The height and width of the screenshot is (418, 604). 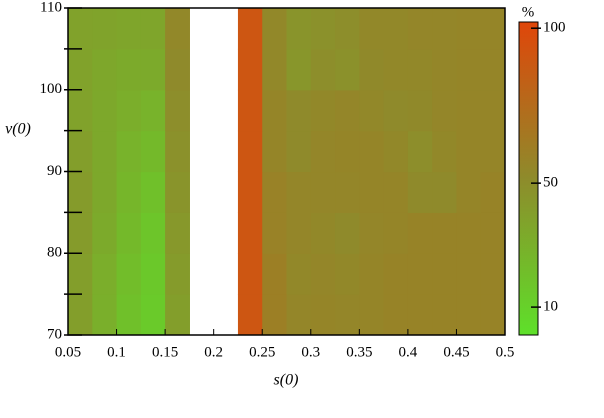 I want to click on y-axis-label: v(0), so click(x=18, y=129).